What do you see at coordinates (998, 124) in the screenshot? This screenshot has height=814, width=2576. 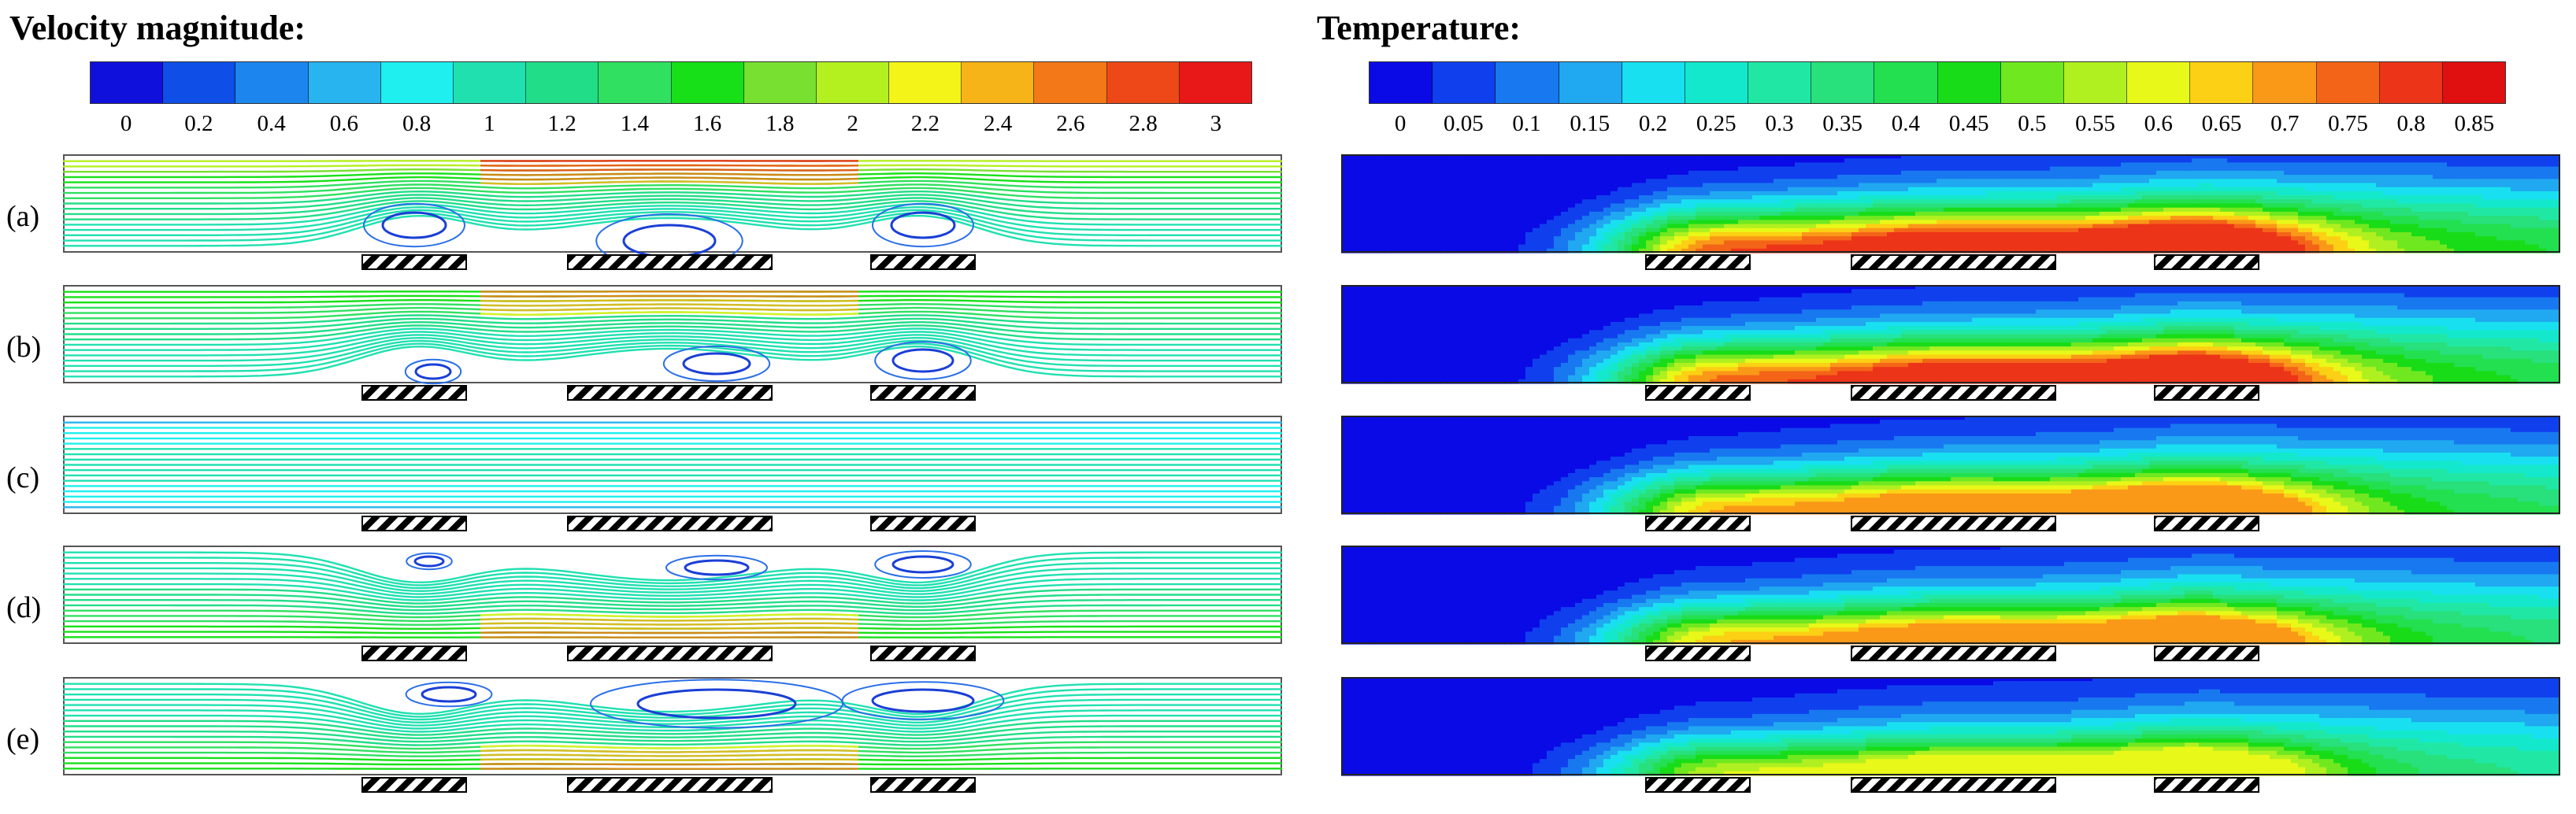 I see `velocity-colorbar-tick-label: 2.4` at bounding box center [998, 124].